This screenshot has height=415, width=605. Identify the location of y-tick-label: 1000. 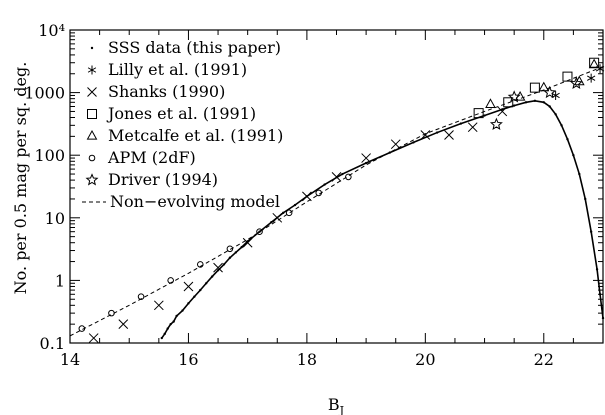
(44, 93).